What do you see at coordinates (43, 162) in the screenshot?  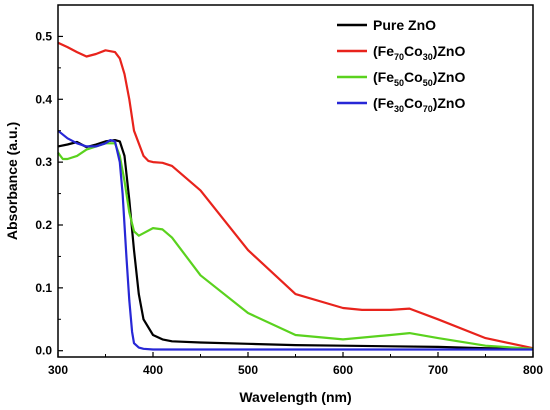 I see `y-tick-label: 0.3` at bounding box center [43, 162].